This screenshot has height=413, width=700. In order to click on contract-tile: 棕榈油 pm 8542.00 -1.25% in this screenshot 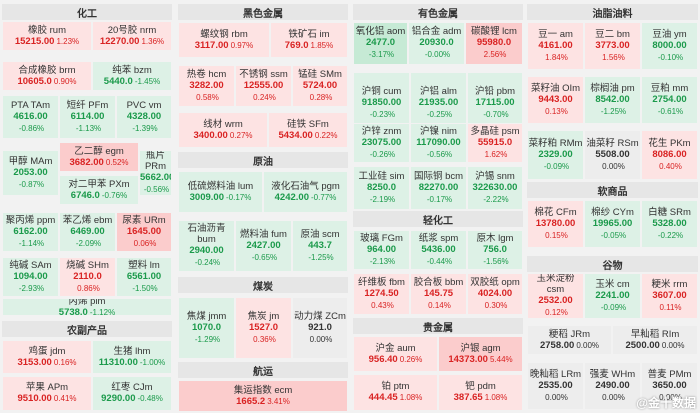, I will do `click(612, 100)`.